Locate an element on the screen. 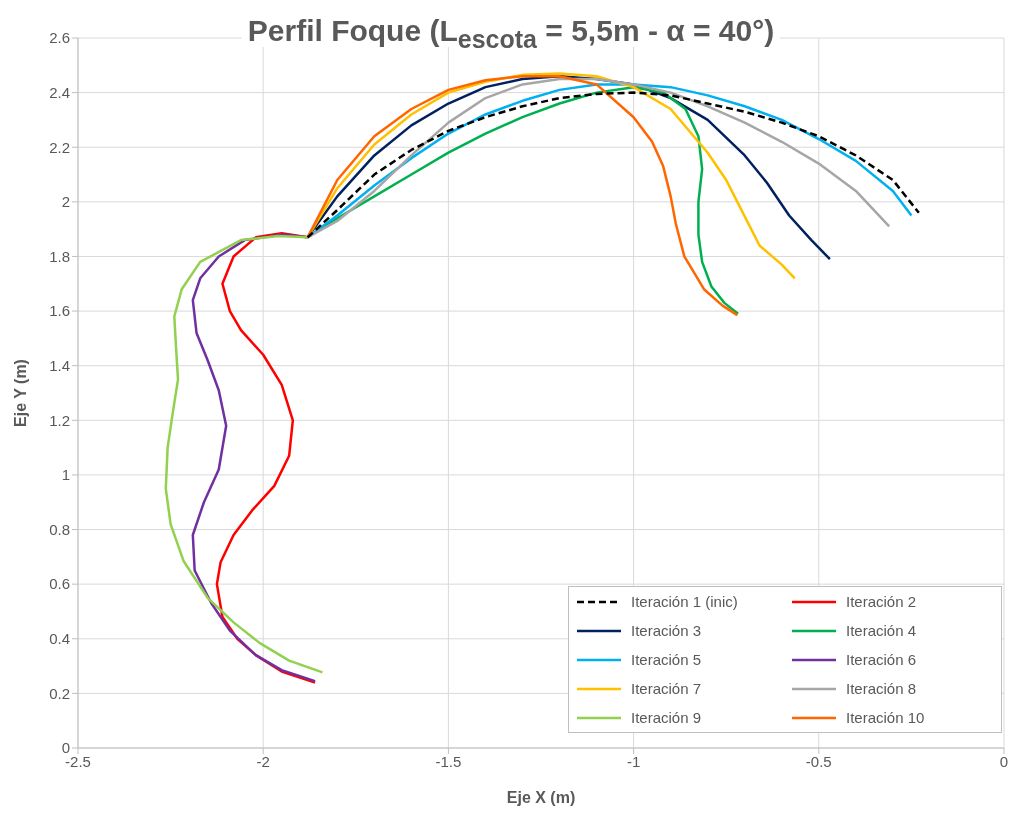 The height and width of the screenshot is (821, 1022). legend-label: Iteración 2 is located at coordinates (881, 601).